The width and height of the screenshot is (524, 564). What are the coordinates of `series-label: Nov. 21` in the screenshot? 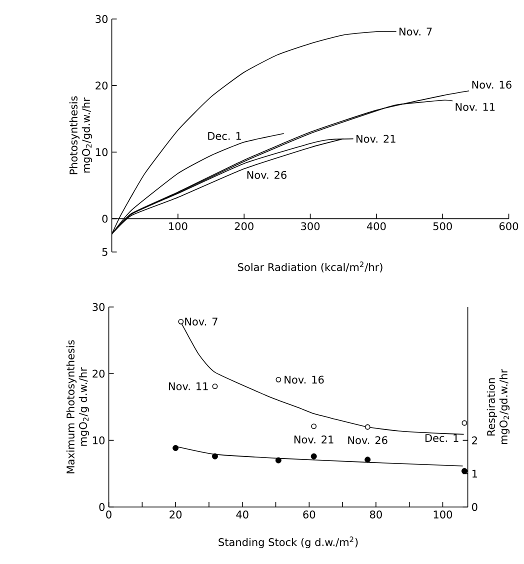 It's located at (376, 138).